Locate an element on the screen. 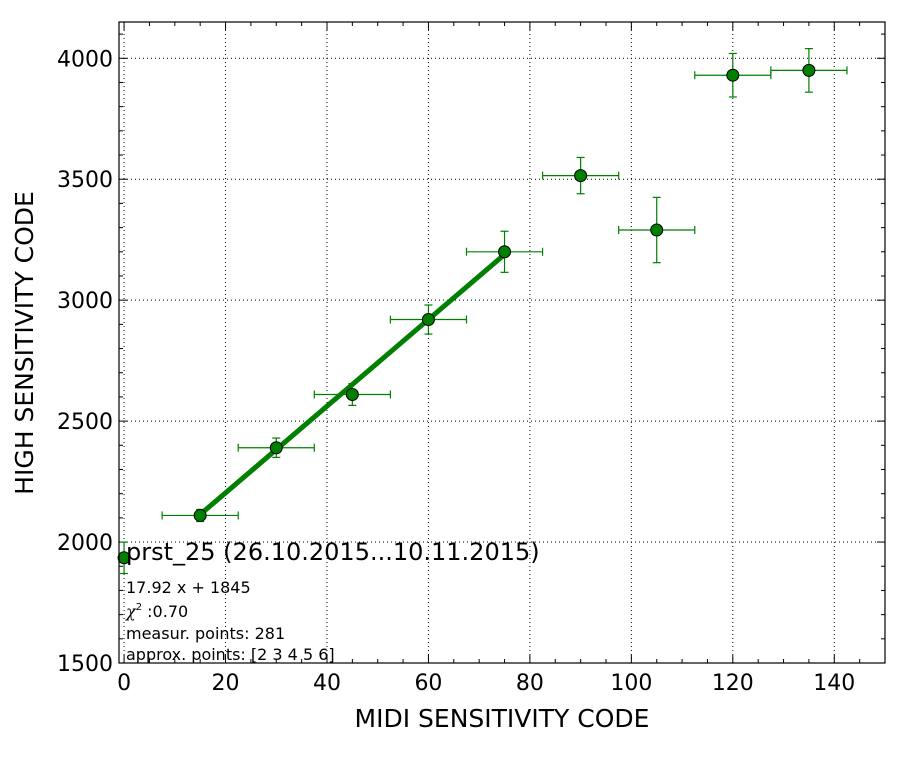 This screenshot has width=912, height=762. y-axis-label: HIGH SENSITIVITY CODE is located at coordinates (24, 343).